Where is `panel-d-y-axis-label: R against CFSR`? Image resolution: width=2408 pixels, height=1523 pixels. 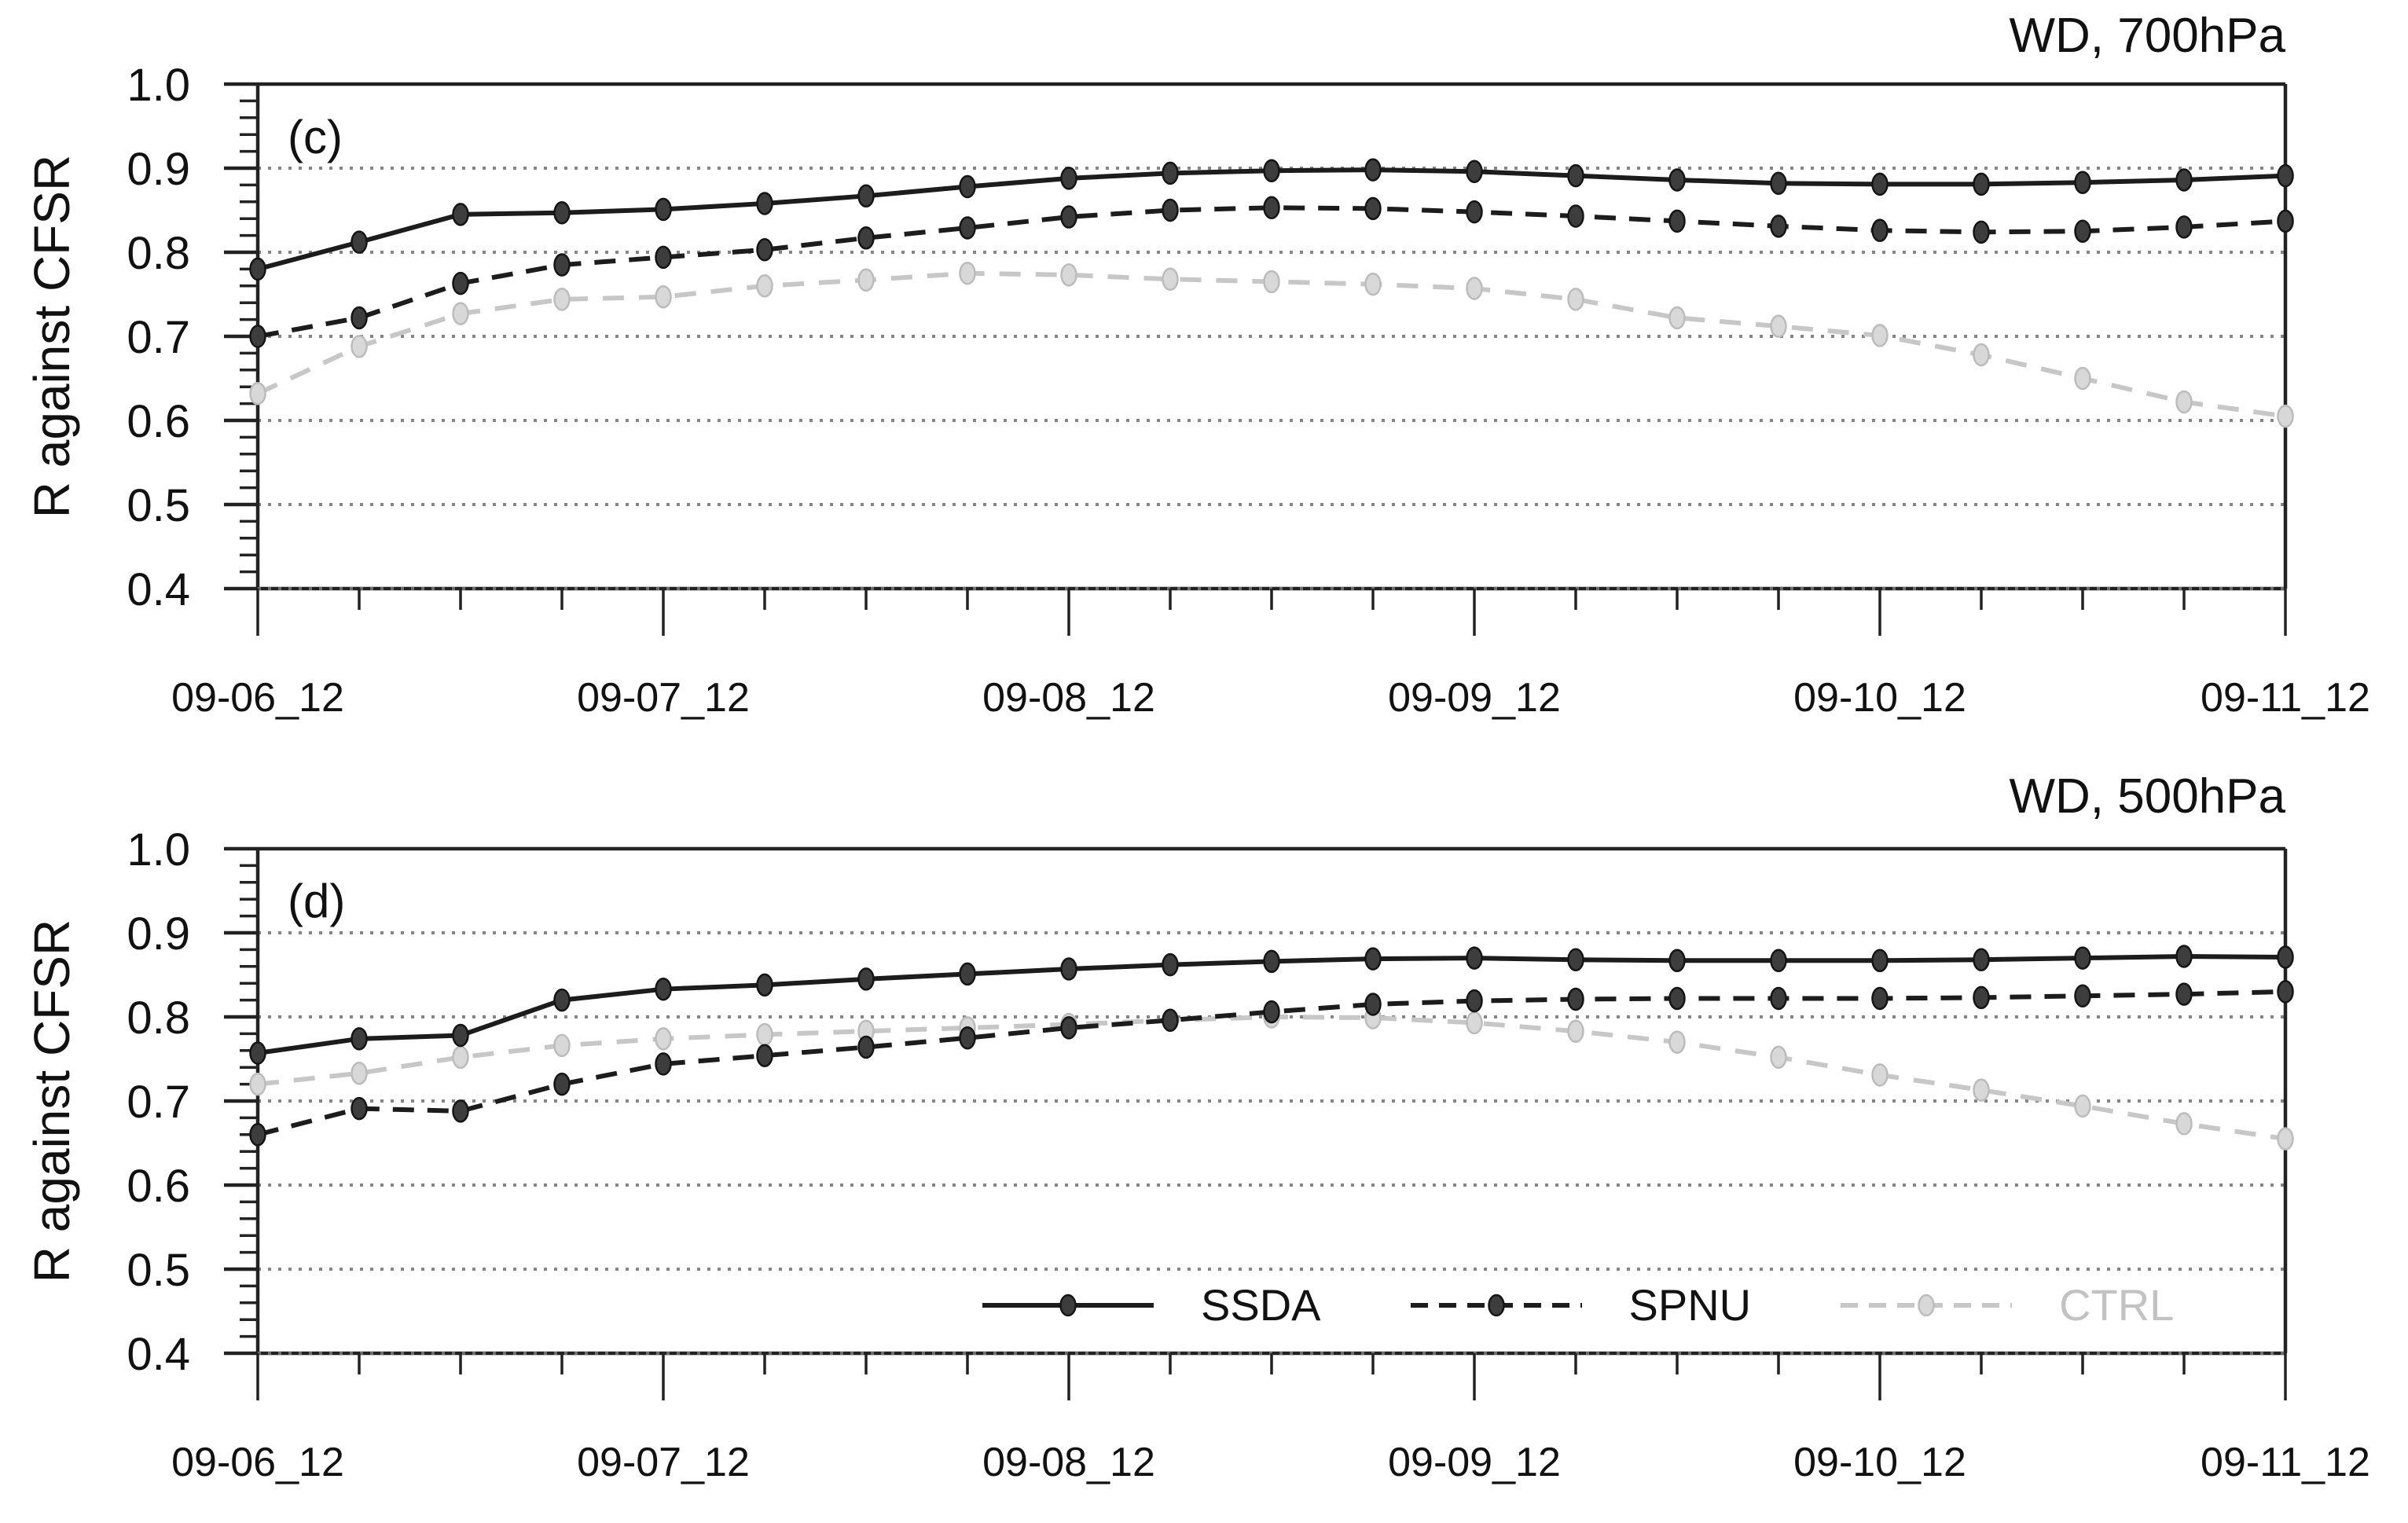 panel-d-y-axis-label: R against CFSR is located at coordinates (52, 1101).